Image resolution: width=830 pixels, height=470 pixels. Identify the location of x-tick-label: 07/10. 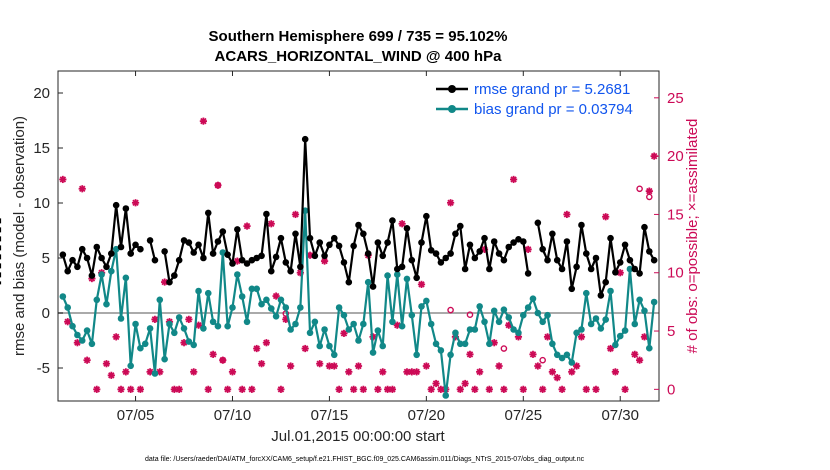
(233, 415).